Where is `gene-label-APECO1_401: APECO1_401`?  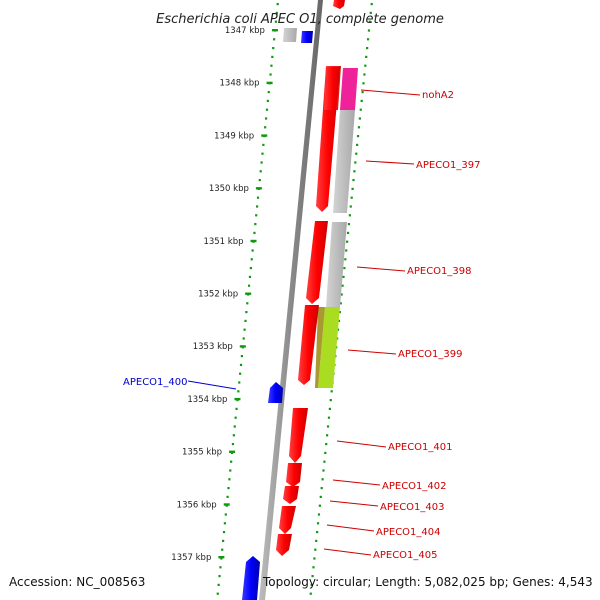 gene-label-APECO1_401: APECO1_401 is located at coordinates (420, 447).